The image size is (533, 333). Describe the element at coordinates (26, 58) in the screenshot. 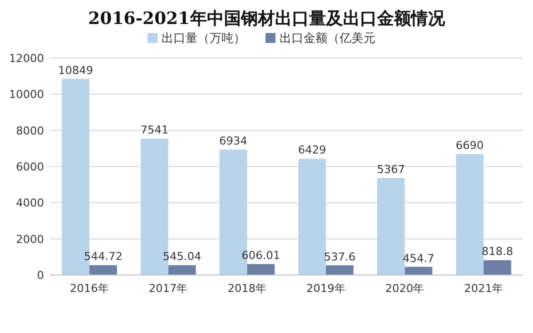

I see `y-tick-label: 12000` at that location.